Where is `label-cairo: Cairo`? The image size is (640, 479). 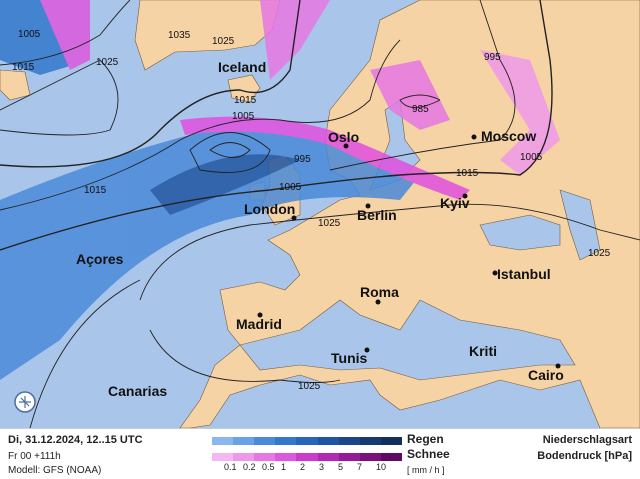
label-cairo: Cairo is located at coordinates (546, 375).